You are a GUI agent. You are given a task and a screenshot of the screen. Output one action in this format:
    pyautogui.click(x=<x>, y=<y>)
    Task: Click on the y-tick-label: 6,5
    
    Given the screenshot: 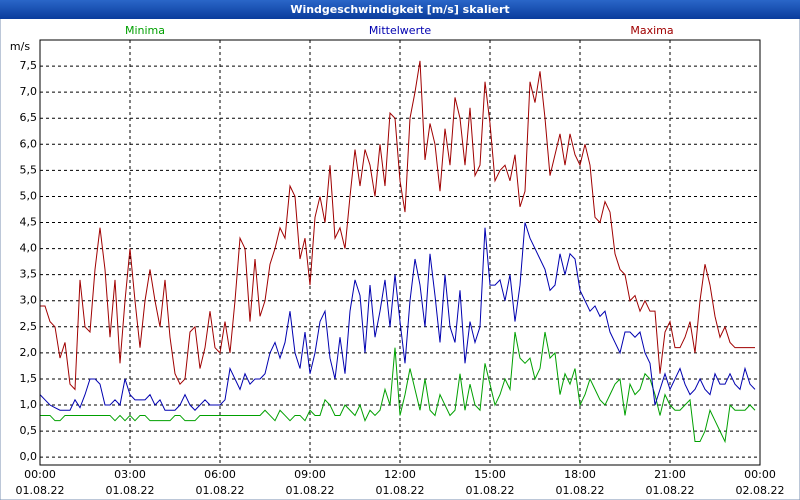 What is the action you would take?
    pyautogui.click(x=29, y=117)
    